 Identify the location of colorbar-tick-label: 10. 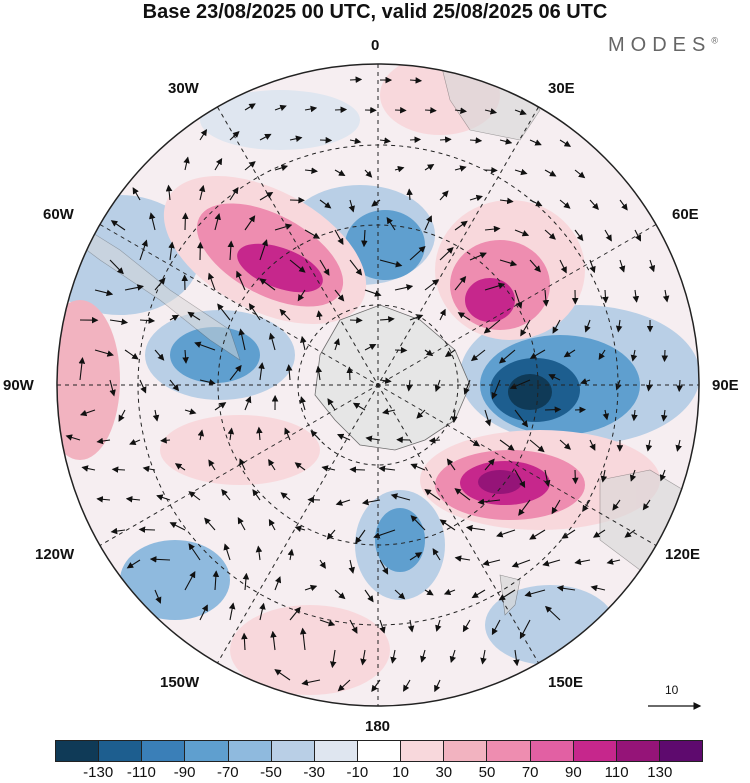
(400, 772).